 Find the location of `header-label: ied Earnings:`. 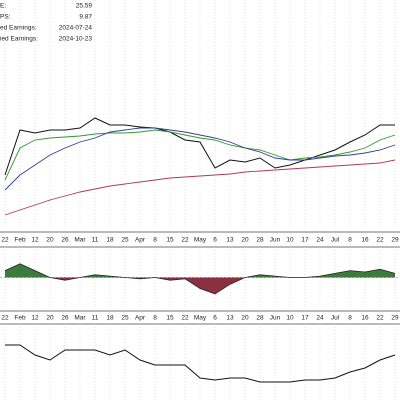

header-label: ied Earnings: is located at coordinates (19, 39).